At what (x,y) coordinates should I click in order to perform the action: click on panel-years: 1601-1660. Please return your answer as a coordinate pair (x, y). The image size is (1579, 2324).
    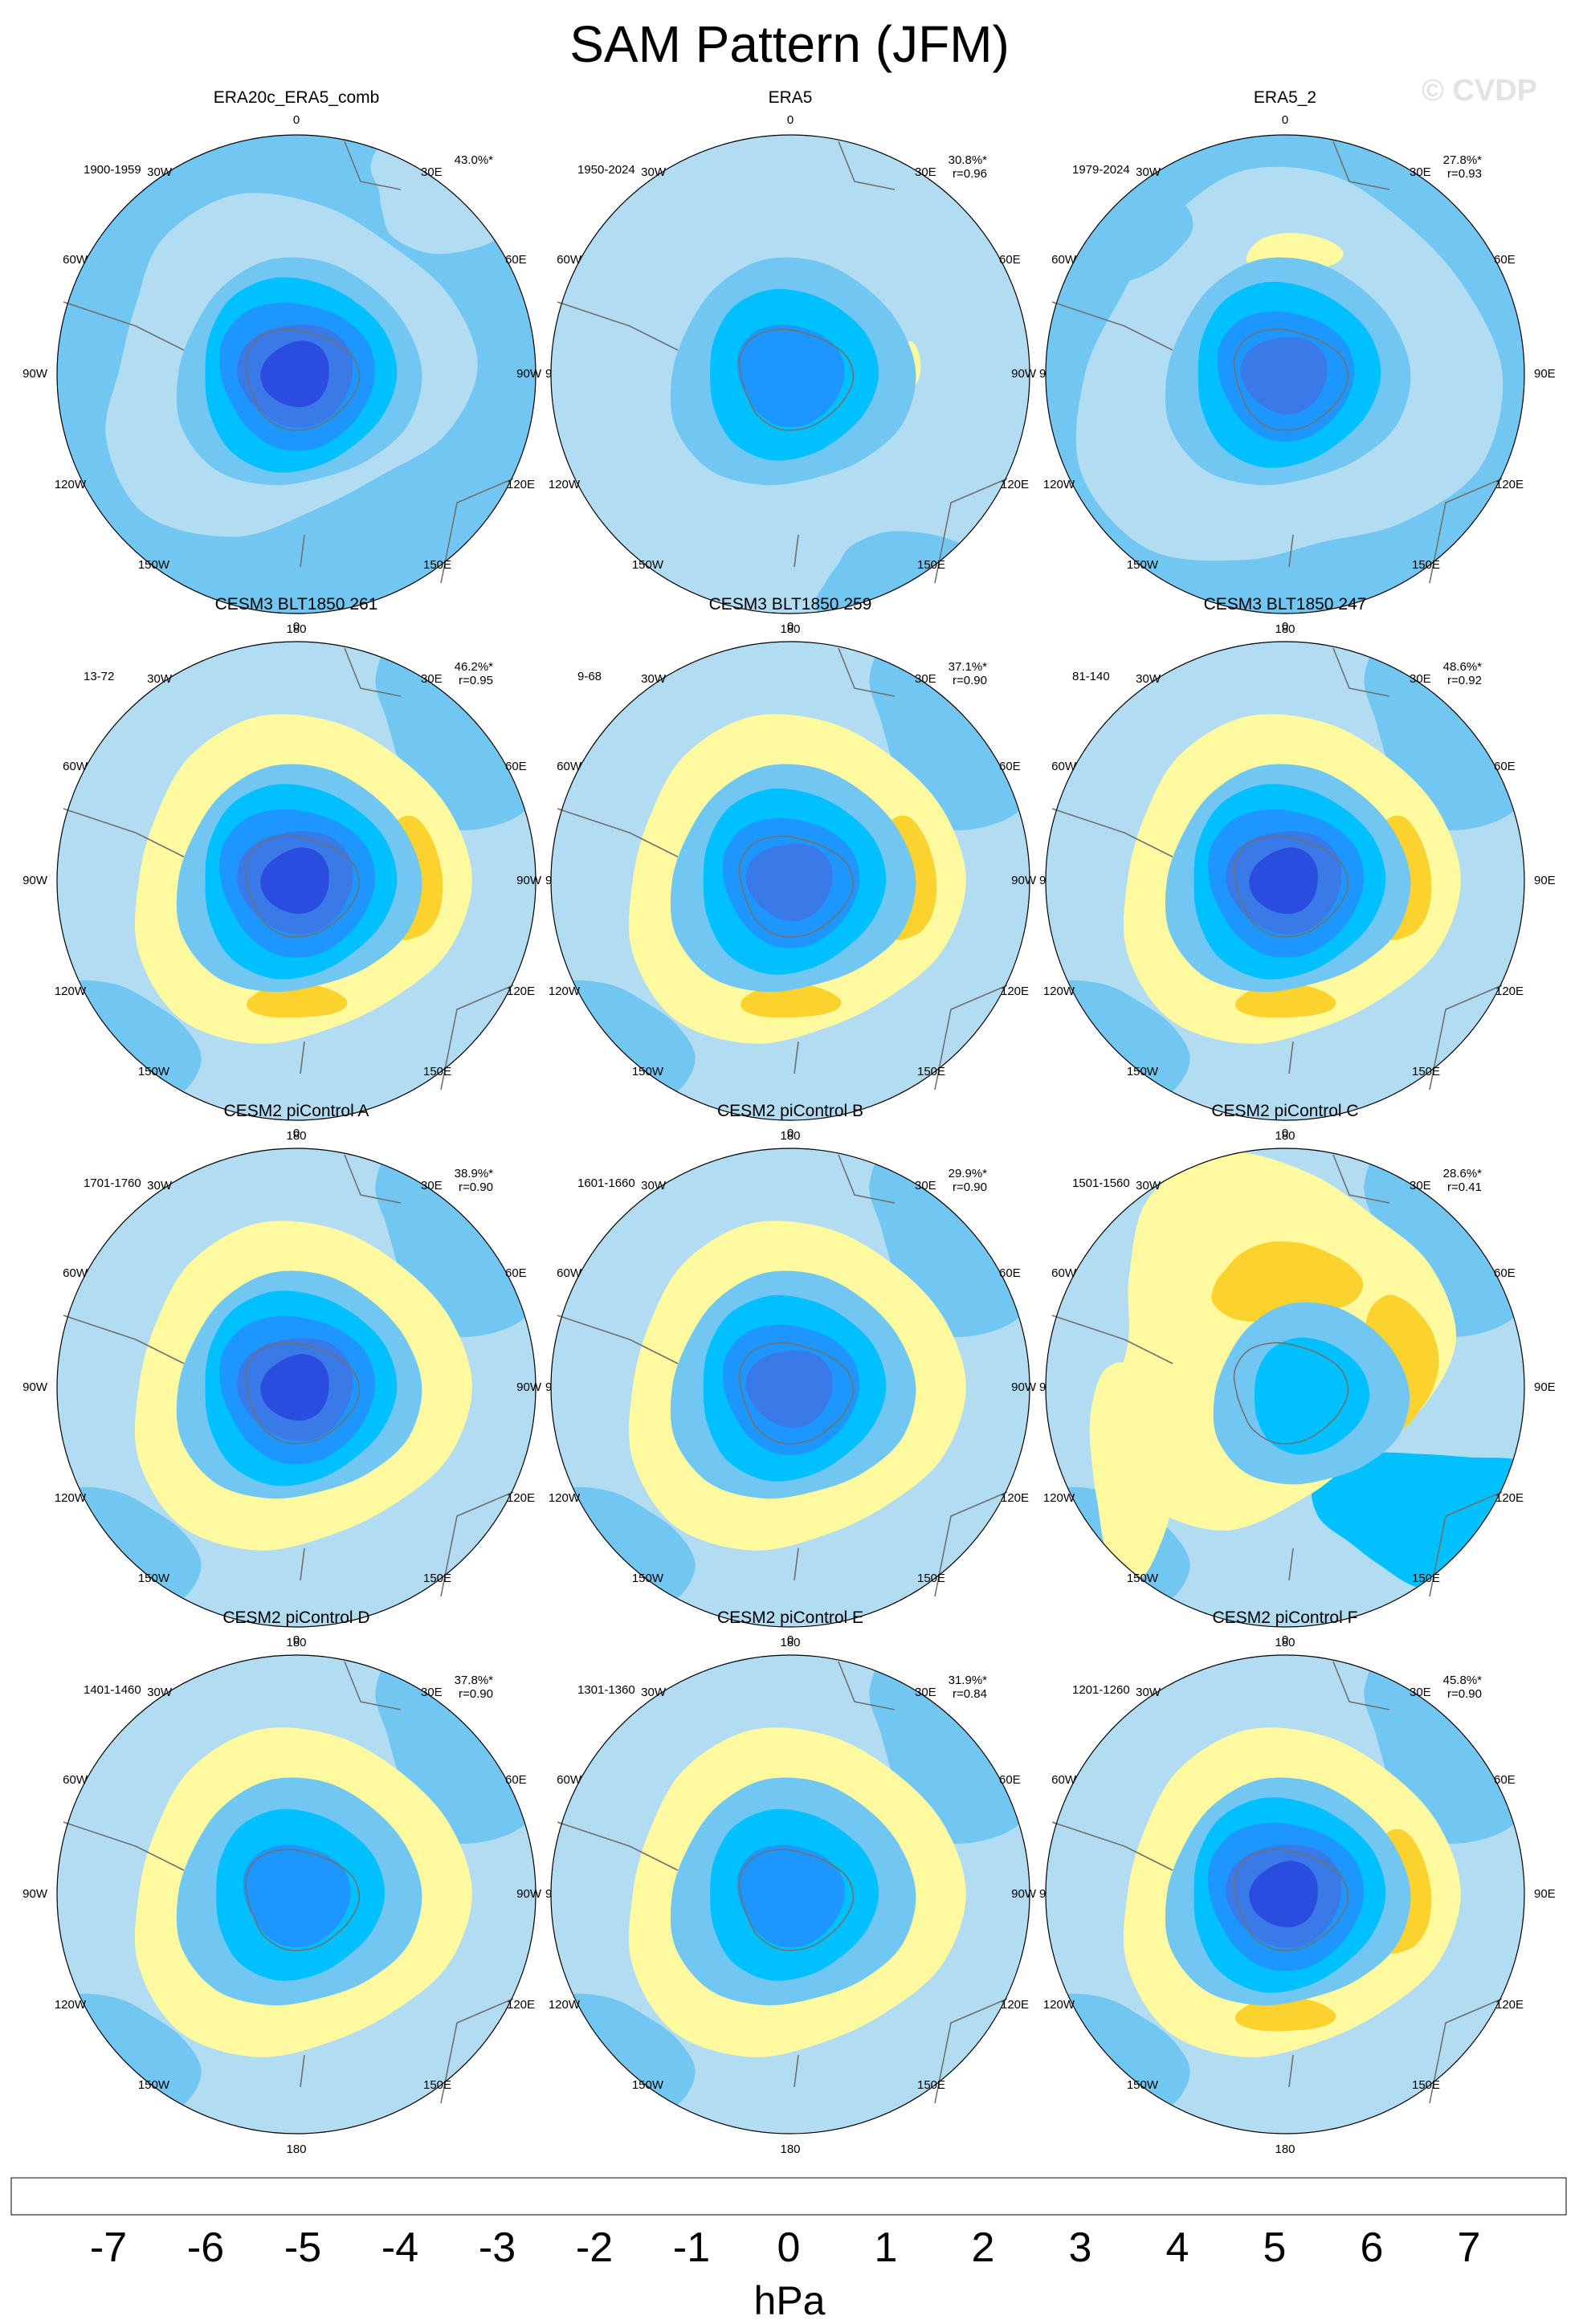
    Looking at the image, I should click on (606, 1183).